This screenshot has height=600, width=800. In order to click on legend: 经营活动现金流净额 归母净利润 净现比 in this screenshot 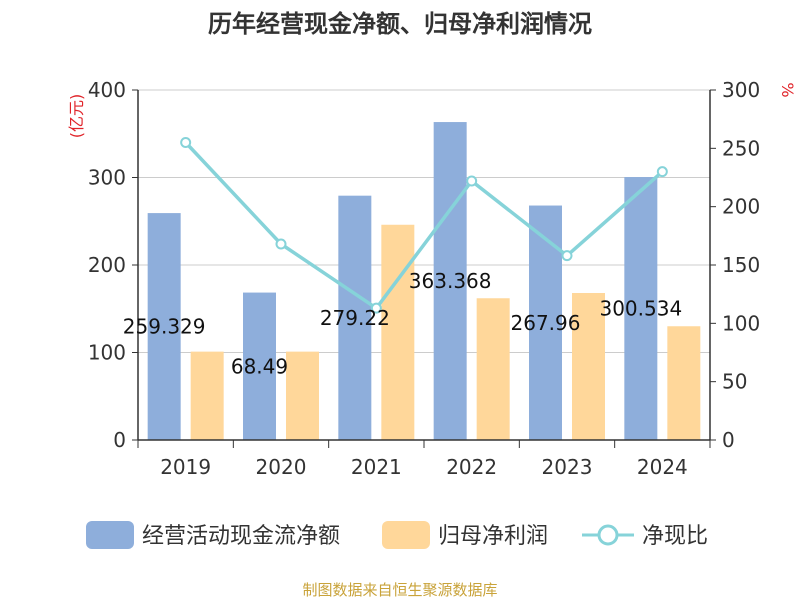, I will do `click(397, 535)`.